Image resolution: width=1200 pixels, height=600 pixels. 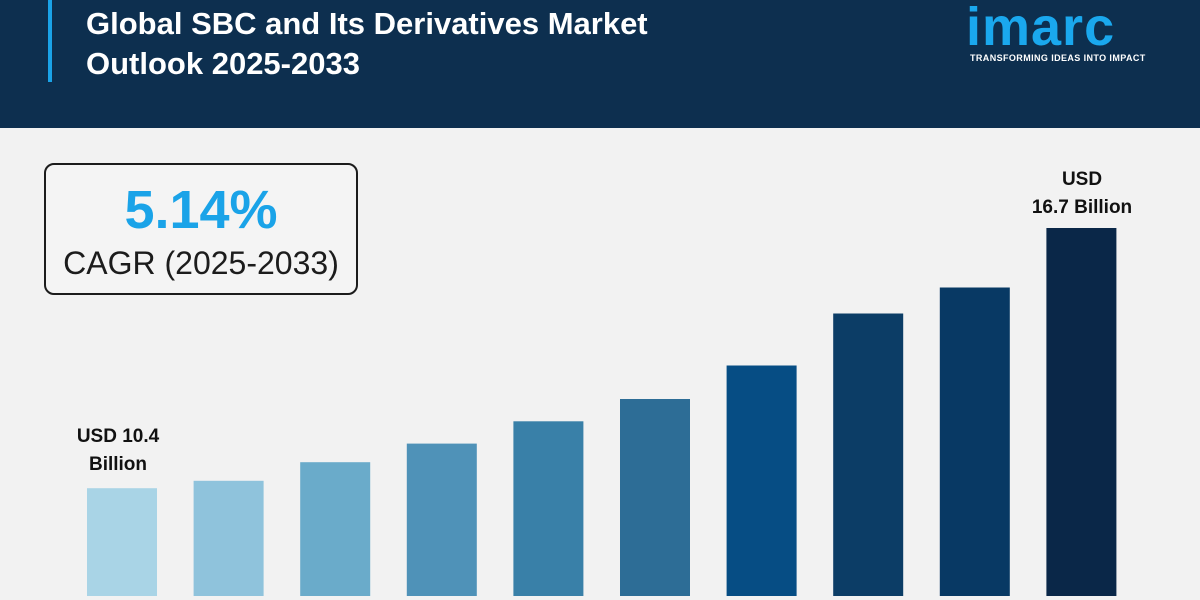 I want to click on bar-2027, so click(x=335, y=529).